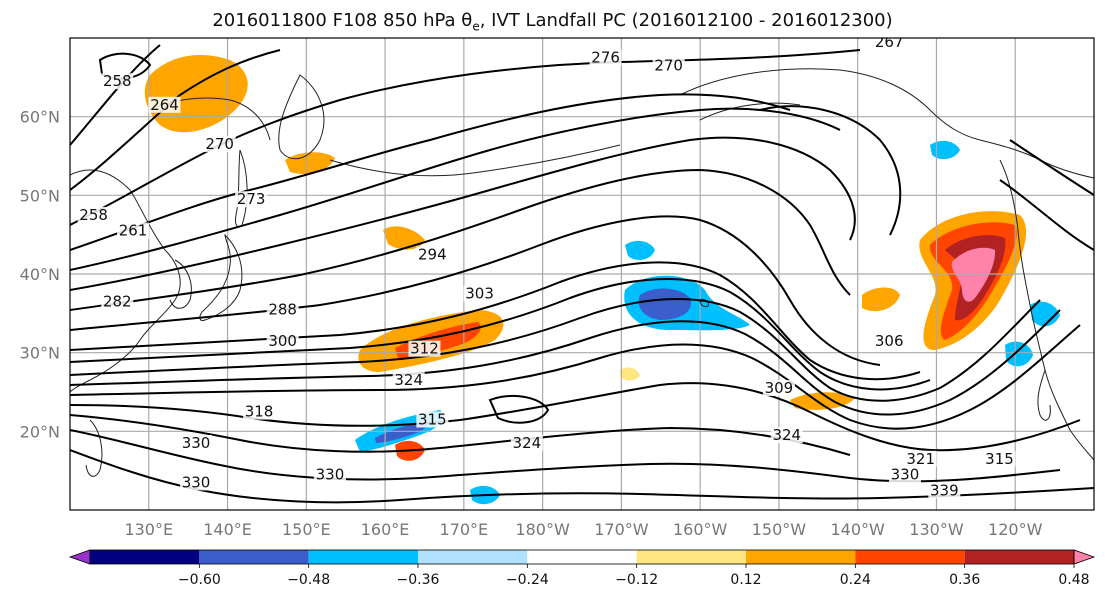 The image size is (1105, 603). Describe the element at coordinates (40, 195) in the screenshot. I see `latitude-label: 50°N` at that location.